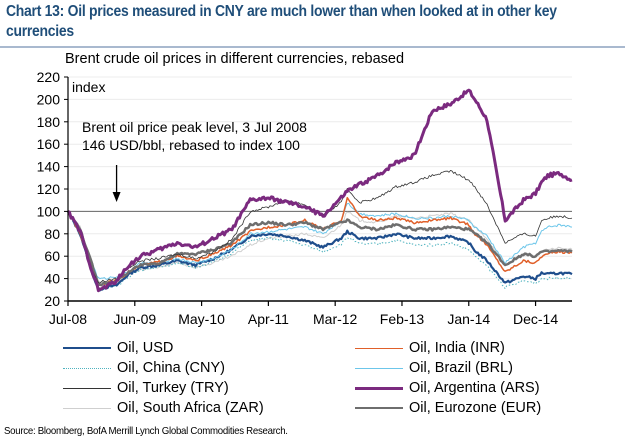 This screenshot has width=625, height=445. What do you see at coordinates (173, 388) in the screenshot?
I see `legend-label: Oil, Turkey (TRY)` at bounding box center [173, 388].